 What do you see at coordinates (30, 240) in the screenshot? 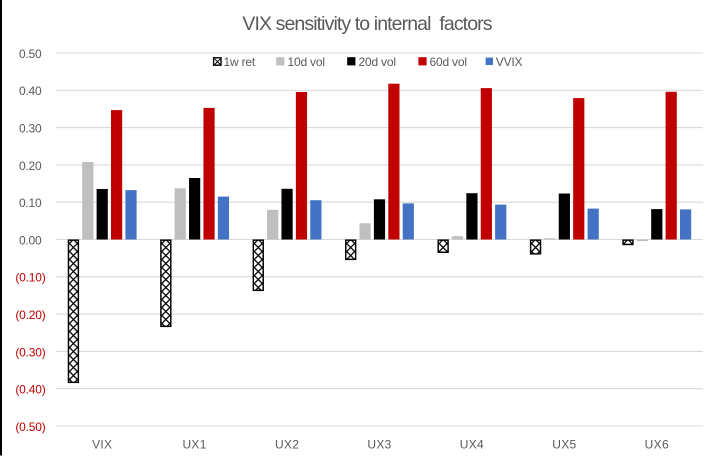
I see `svg-text: 0.00` at bounding box center [30, 240].